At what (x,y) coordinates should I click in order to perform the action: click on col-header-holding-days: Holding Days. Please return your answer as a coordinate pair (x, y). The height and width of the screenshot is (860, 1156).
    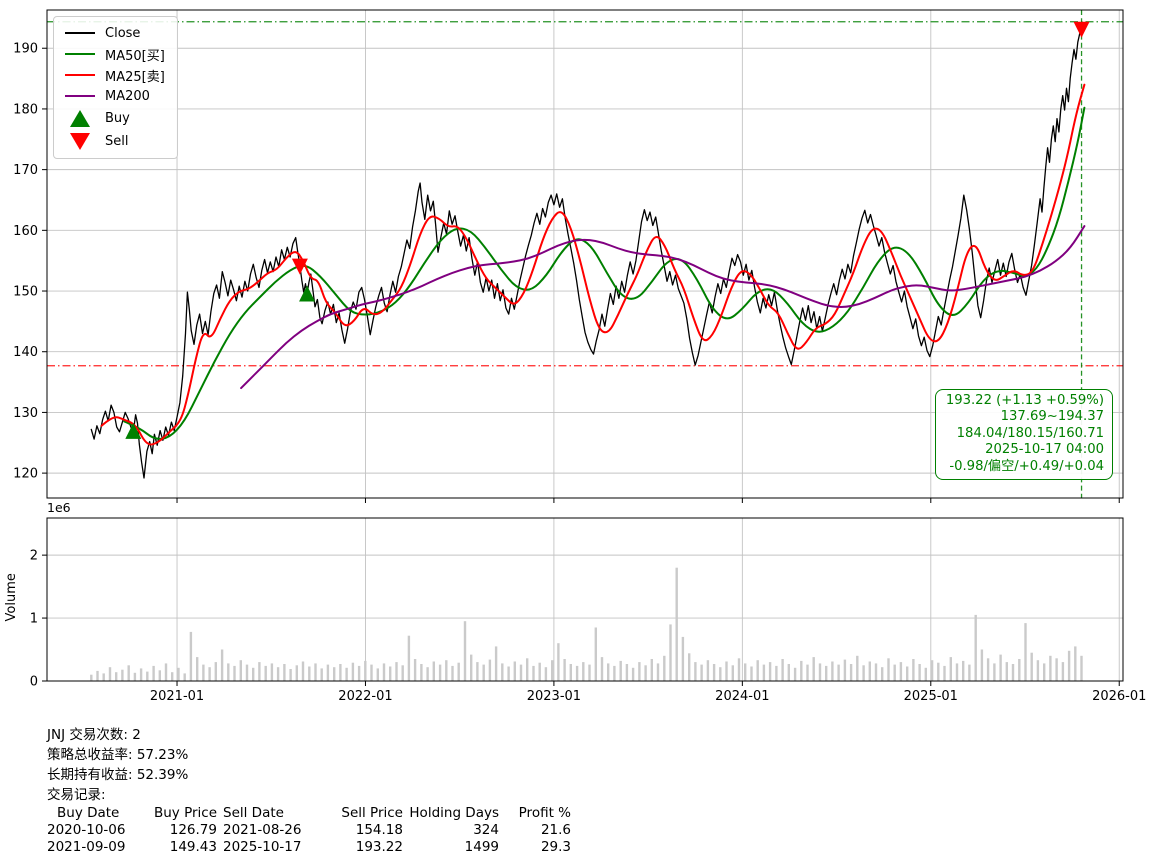
    Looking at the image, I should click on (454, 813).